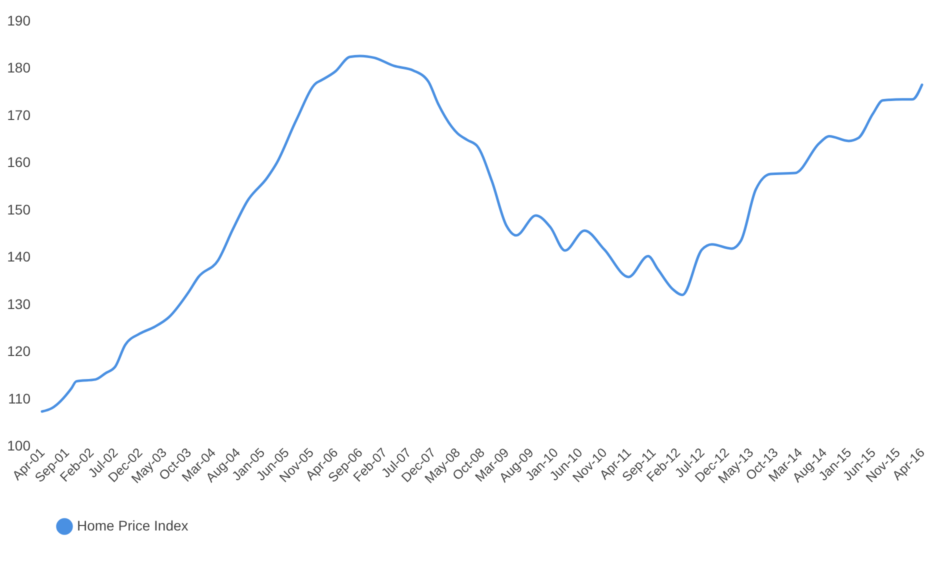 Image resolution: width=940 pixels, height=565 pixels. I want to click on y-tick-label: 110, so click(19, 398).